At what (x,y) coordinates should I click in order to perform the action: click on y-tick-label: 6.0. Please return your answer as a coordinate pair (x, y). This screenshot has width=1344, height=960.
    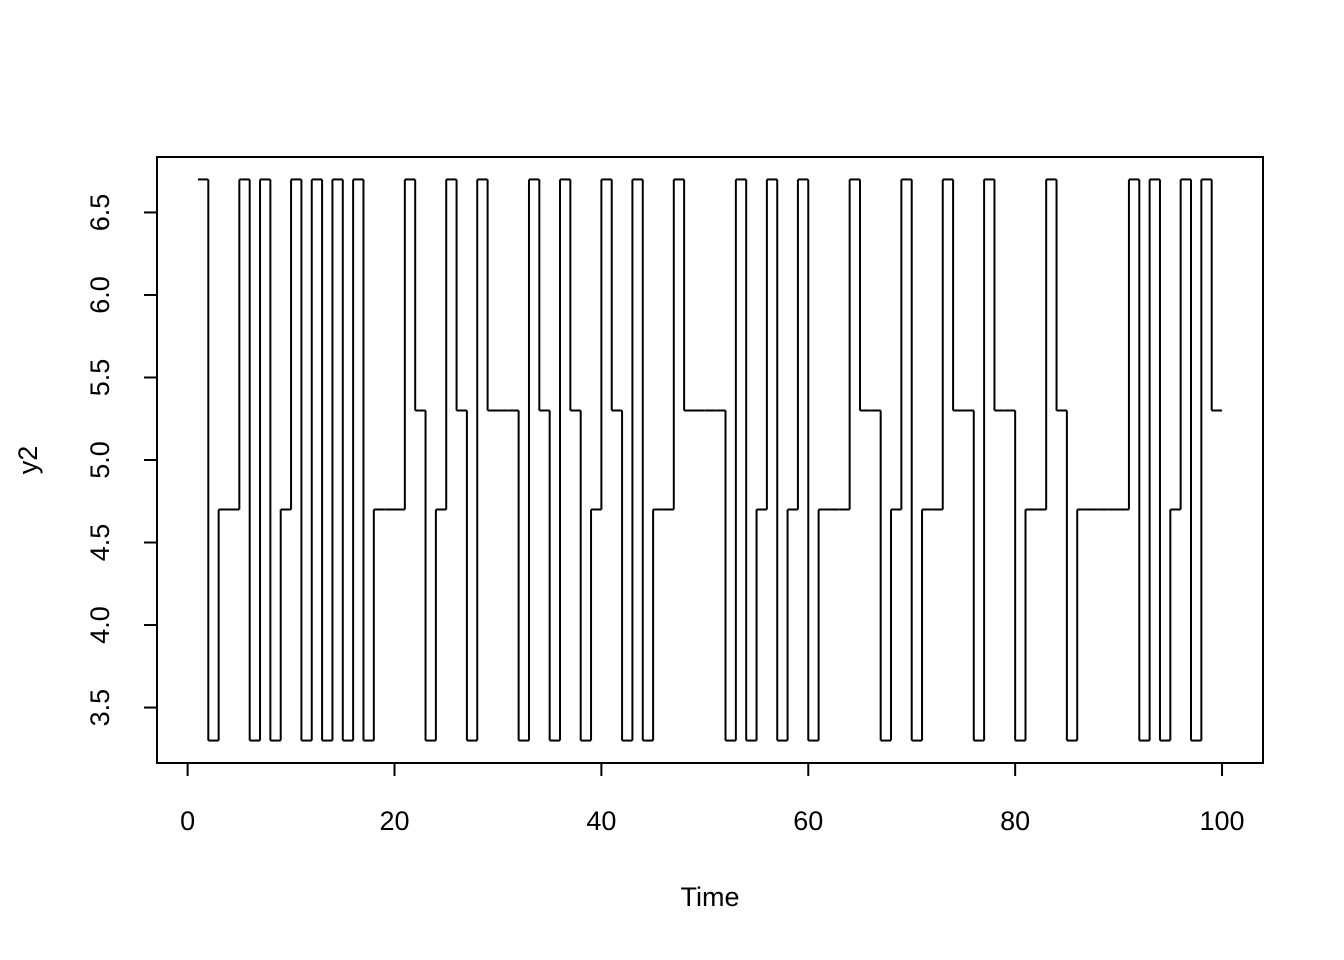
    Looking at the image, I should click on (100, 295).